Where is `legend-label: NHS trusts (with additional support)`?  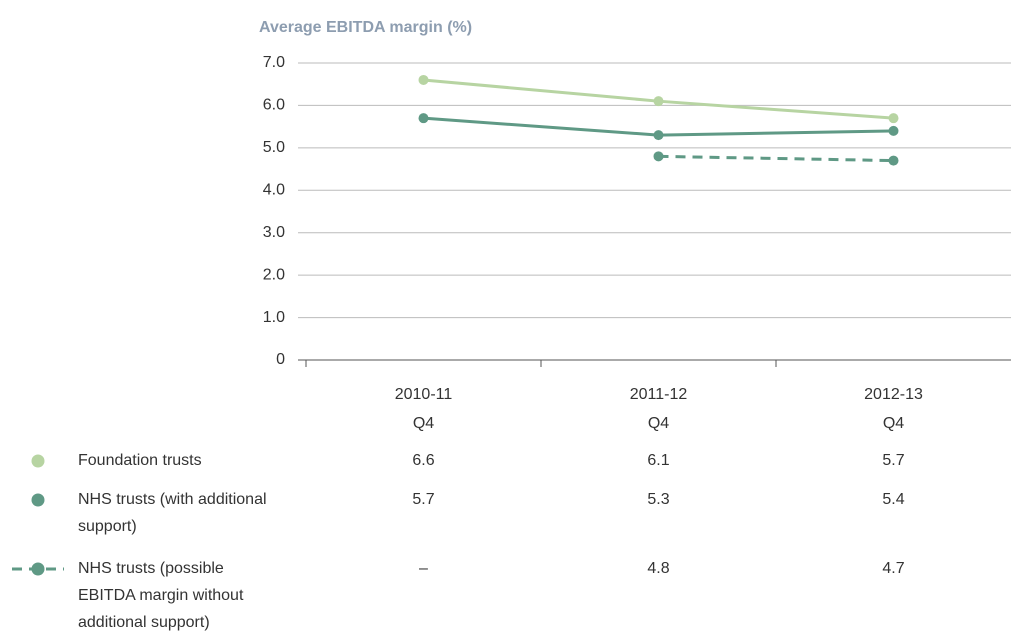 legend-label: NHS trusts (with additional support) is located at coordinates (172, 513).